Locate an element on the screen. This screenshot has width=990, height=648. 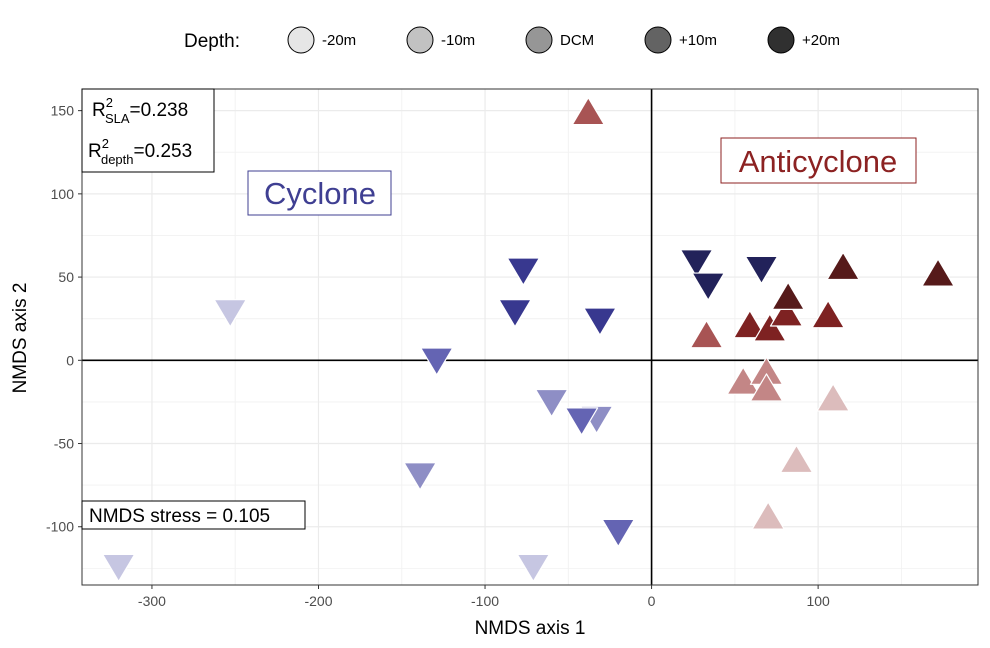
r2-sla-sup: 2 is located at coordinates (109, 102).